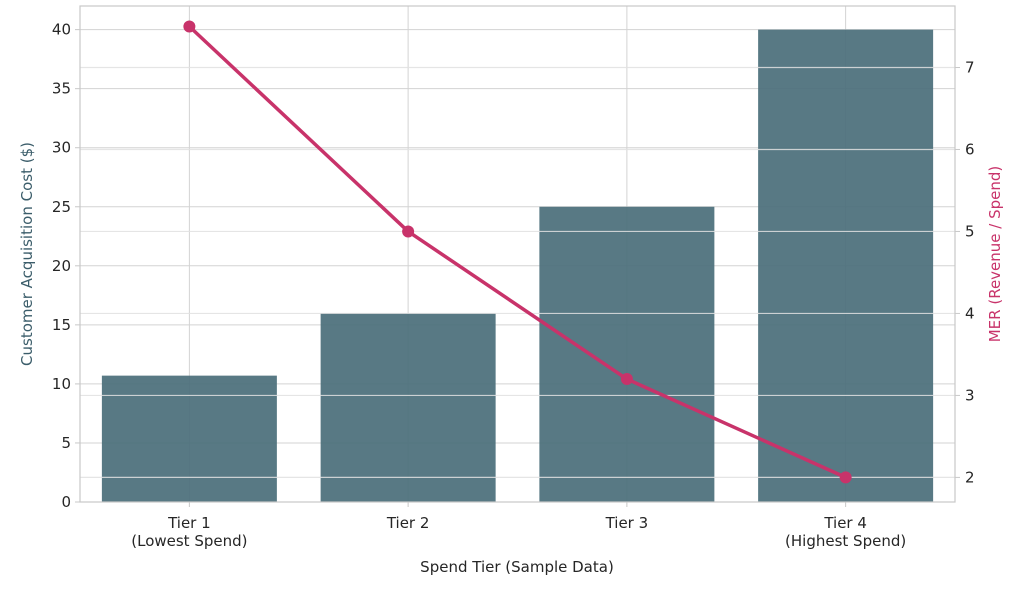 The width and height of the screenshot is (1024, 598). Describe the element at coordinates (970, 313) in the screenshot. I see `y-right-tick-label: 4` at that location.